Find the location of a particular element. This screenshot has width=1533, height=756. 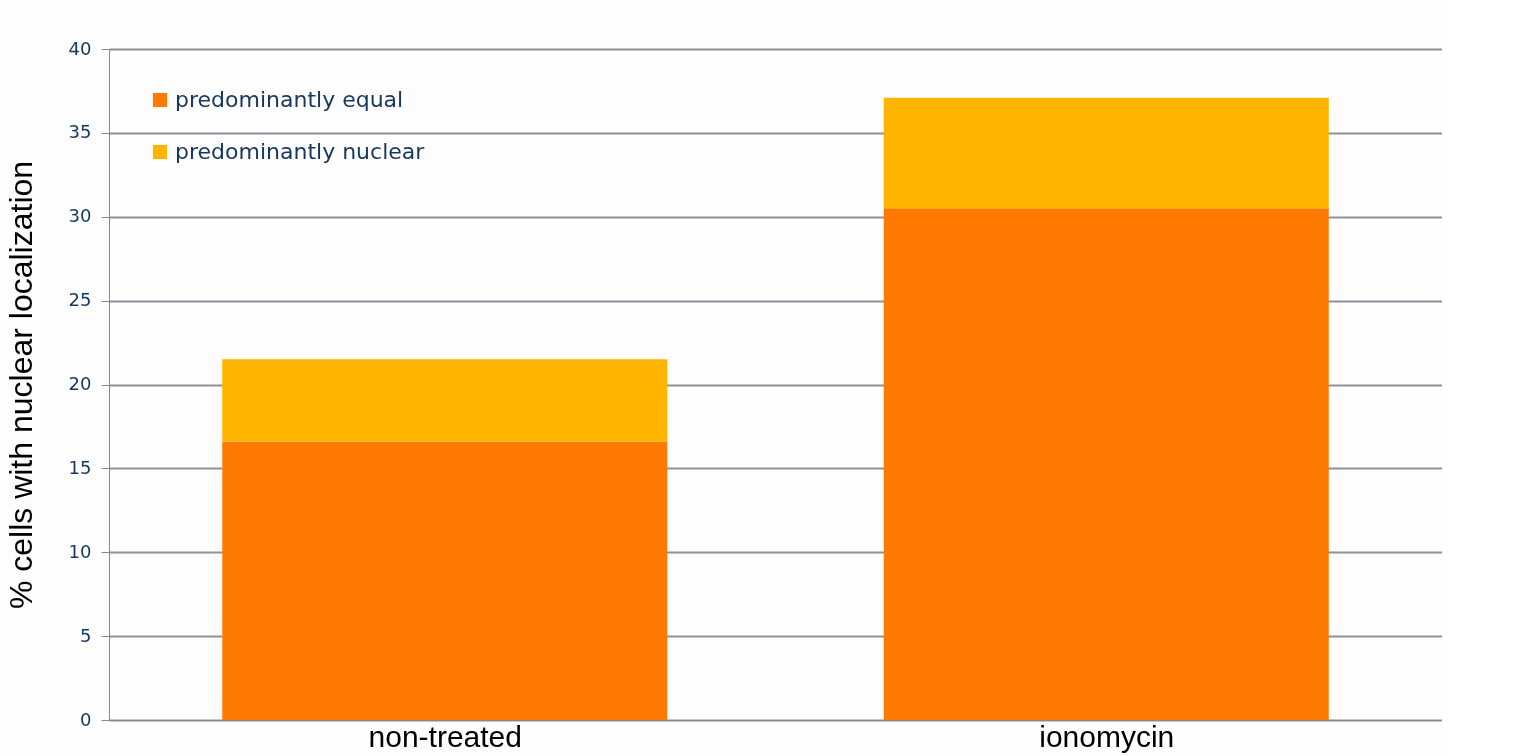

y-tick-label: 10 is located at coordinates (80, 551).